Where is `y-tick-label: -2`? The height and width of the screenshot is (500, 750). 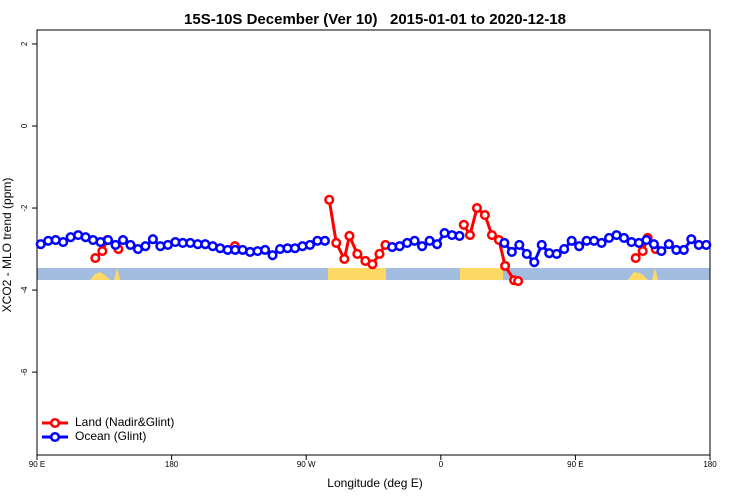 y-tick-label: -2 is located at coordinates (24, 208).